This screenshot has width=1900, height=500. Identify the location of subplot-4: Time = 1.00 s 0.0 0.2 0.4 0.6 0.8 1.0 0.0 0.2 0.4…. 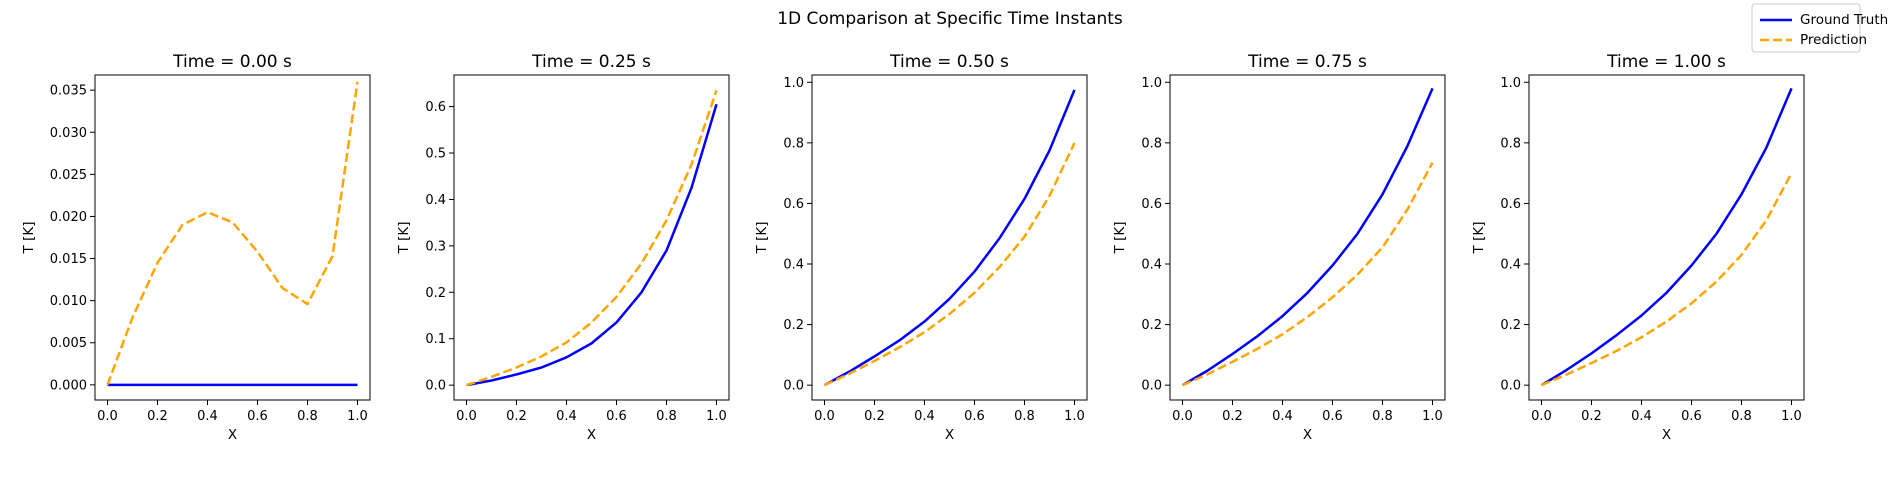
(1638, 247).